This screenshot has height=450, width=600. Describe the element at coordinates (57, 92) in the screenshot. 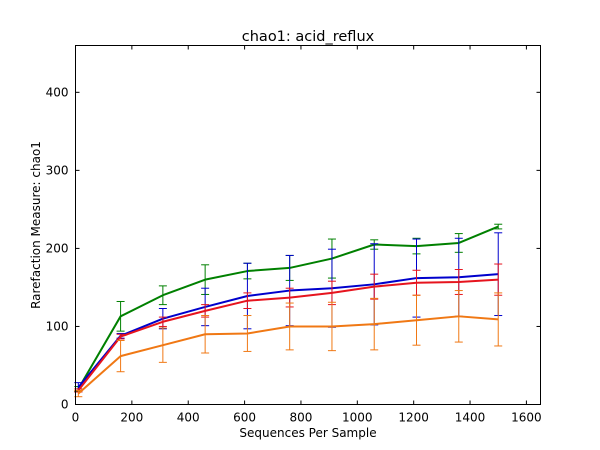

I see `y-tick-label: 400` at that location.